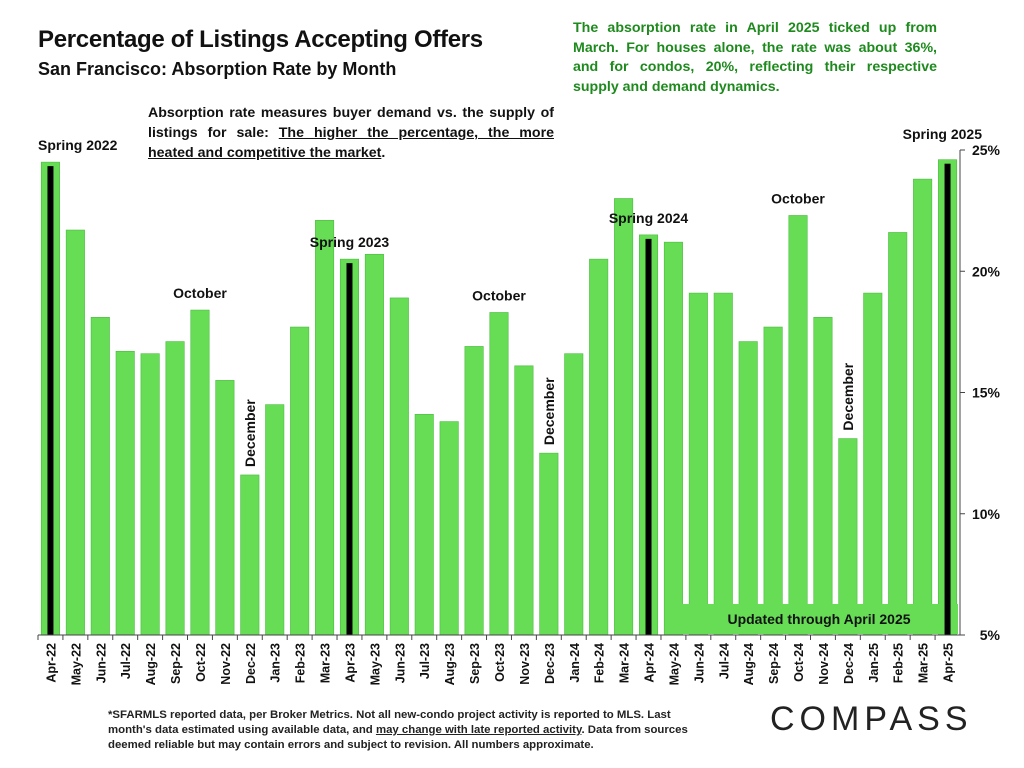 The height and width of the screenshot is (768, 1024). What do you see at coordinates (126, 661) in the screenshot?
I see `x-tick-label: Jul-22` at bounding box center [126, 661].